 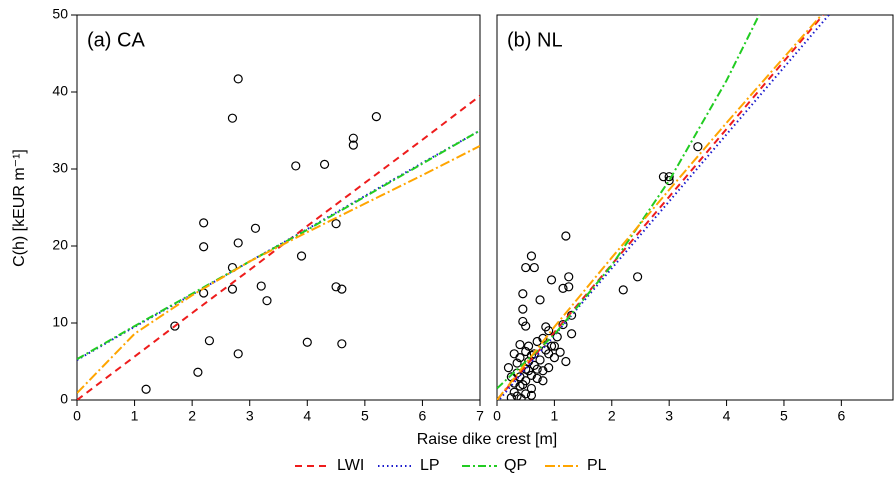 What do you see at coordinates (64, 399) in the screenshot?
I see `y-tick-label: 0` at bounding box center [64, 399].